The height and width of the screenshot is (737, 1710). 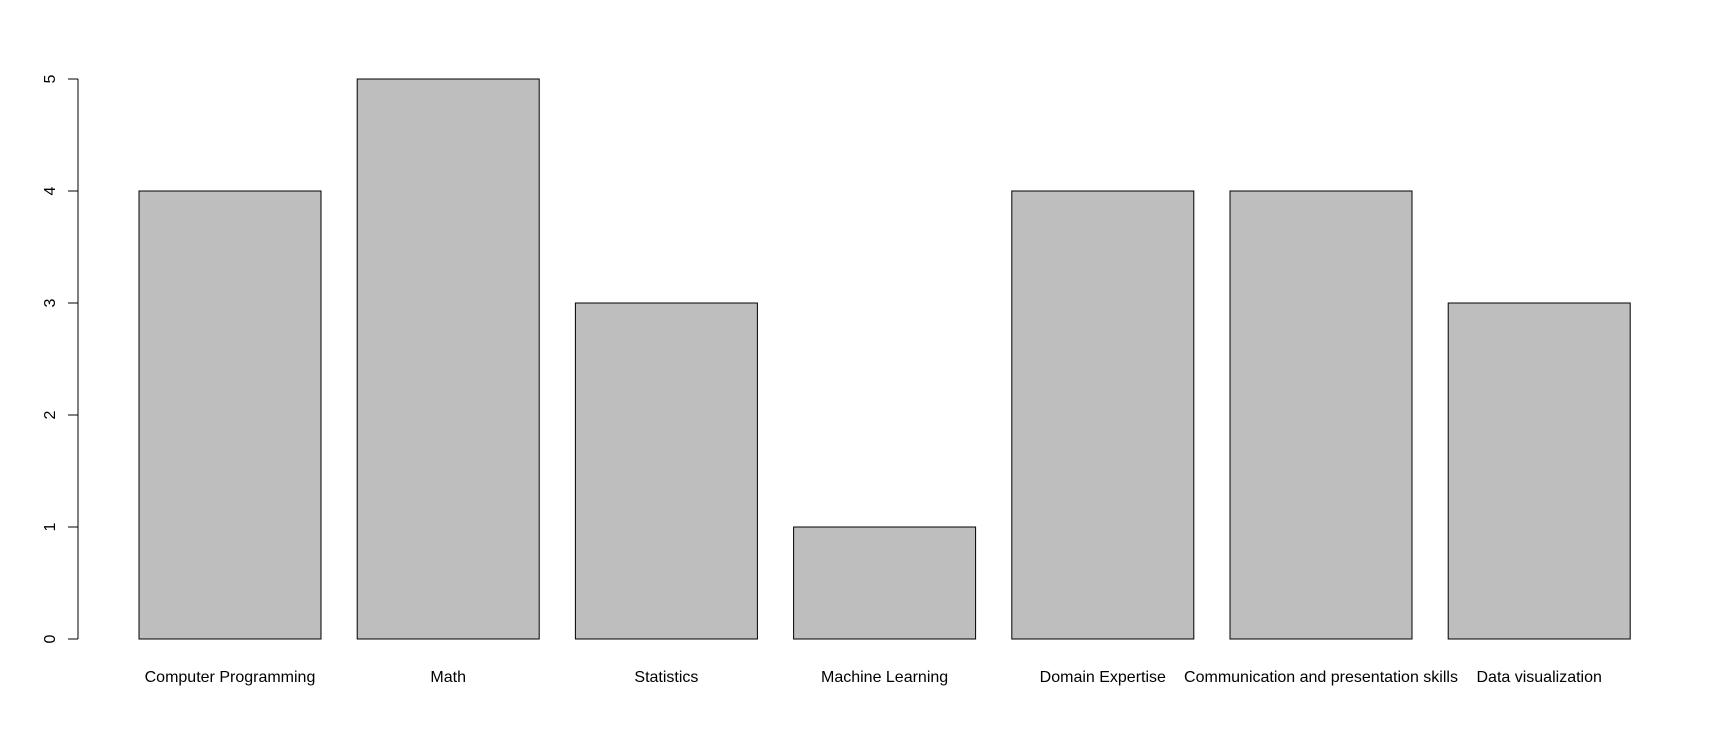 What do you see at coordinates (50, 190) in the screenshot?
I see `y-tick-label: 4` at bounding box center [50, 190].